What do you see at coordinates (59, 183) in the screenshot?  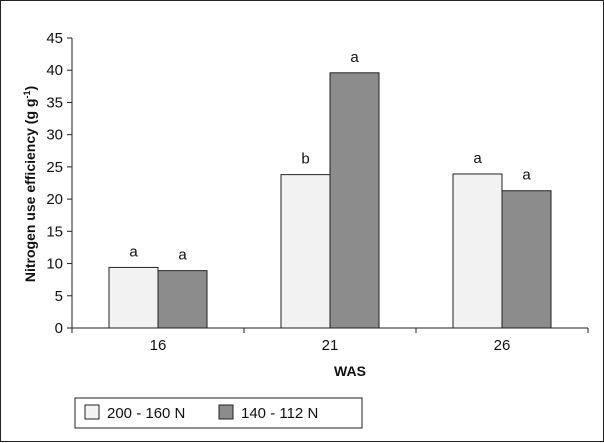 I see `y-axis: 0 5 10 15 20 25 30 35 40 45` at bounding box center [59, 183].